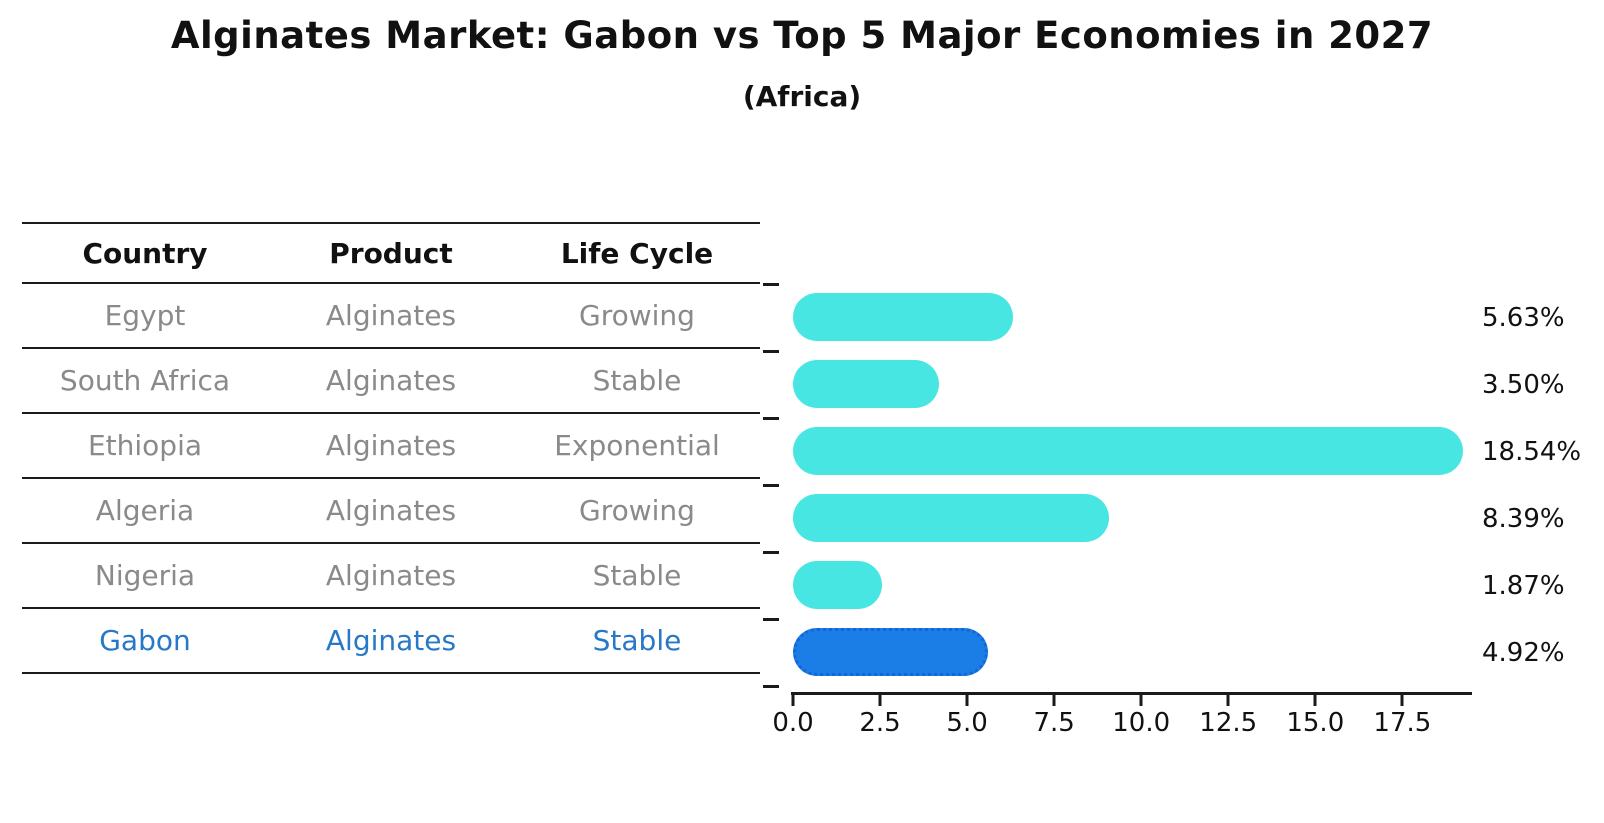 This screenshot has width=1604, height=823. I want to click on cell-country: Egypt, so click(145, 315).